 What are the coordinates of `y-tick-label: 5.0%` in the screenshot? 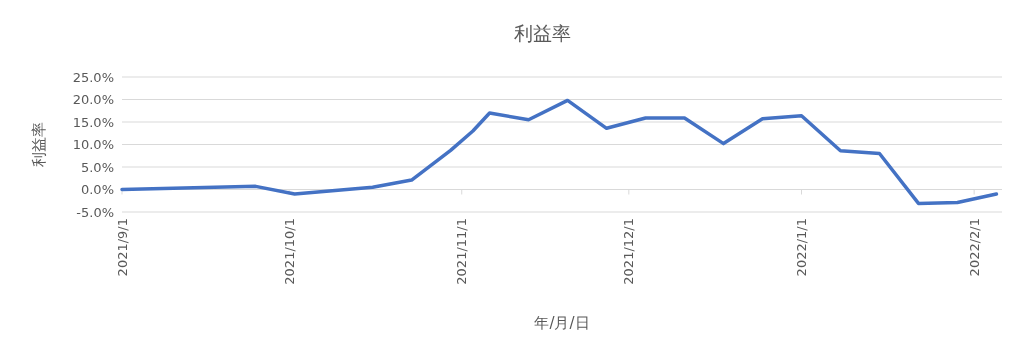 It's located at (97, 167).